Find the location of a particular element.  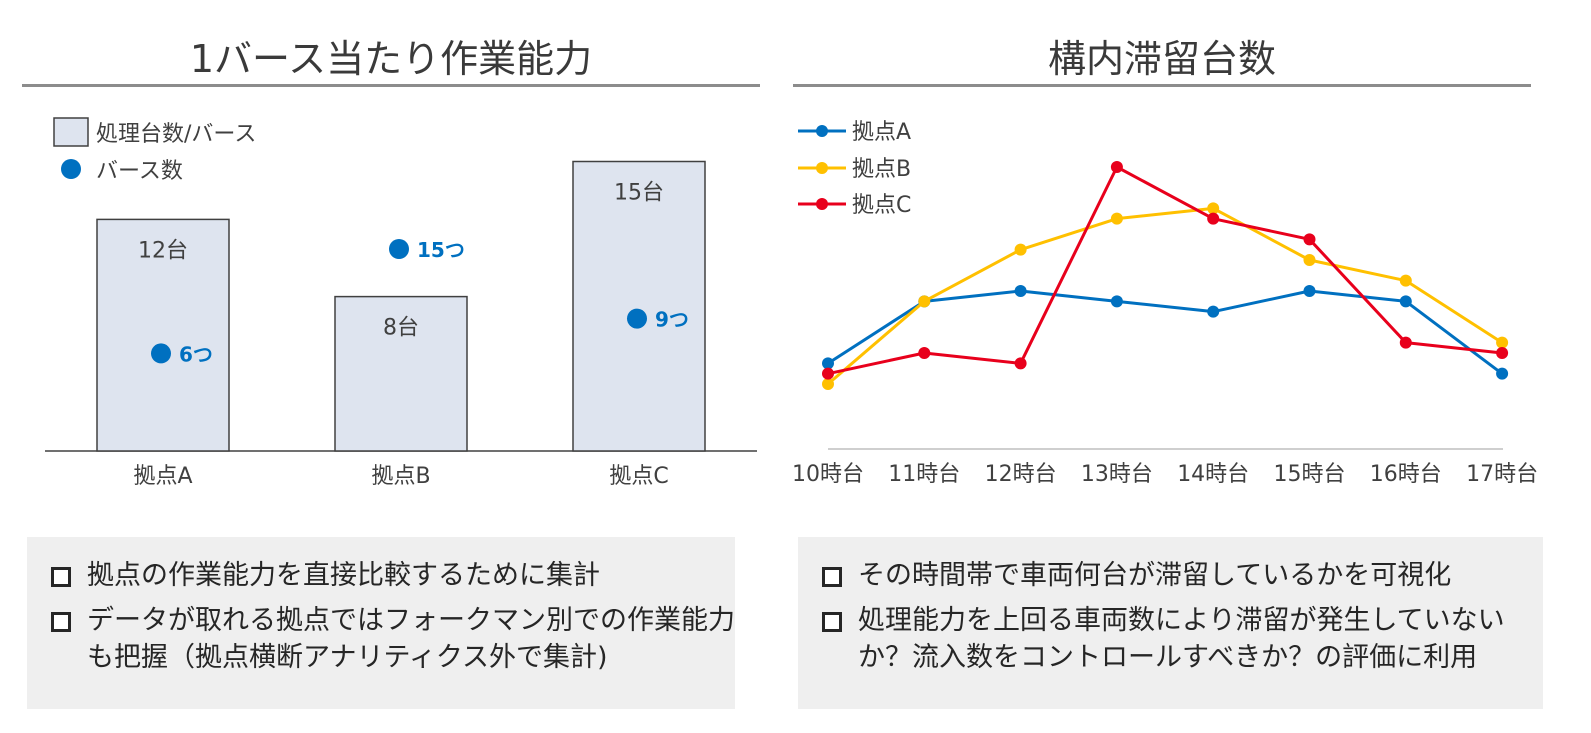

bar-value-label: 15台 is located at coordinates (639, 193).